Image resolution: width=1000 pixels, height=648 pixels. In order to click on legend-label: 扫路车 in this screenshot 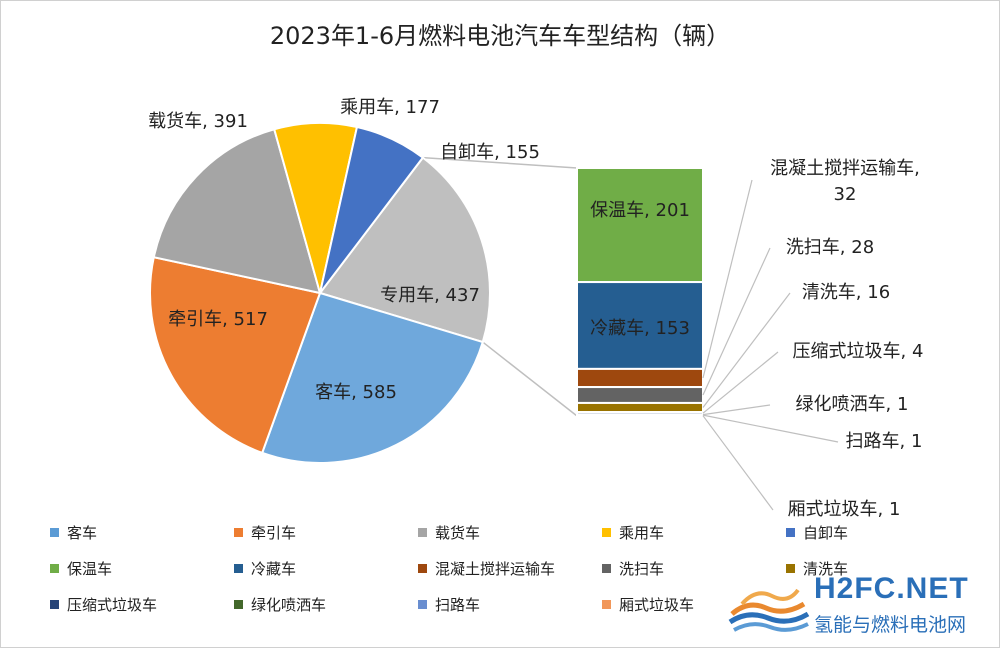, I will do `click(458, 605)`.